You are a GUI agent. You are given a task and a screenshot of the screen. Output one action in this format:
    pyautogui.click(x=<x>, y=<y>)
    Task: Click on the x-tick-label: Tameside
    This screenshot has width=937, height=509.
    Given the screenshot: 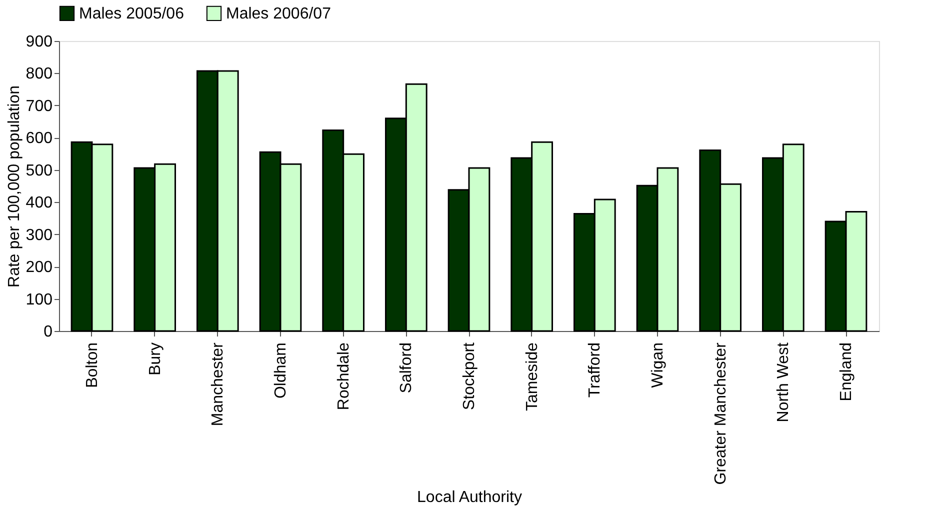 What is the action you would take?
    pyautogui.click(x=532, y=376)
    